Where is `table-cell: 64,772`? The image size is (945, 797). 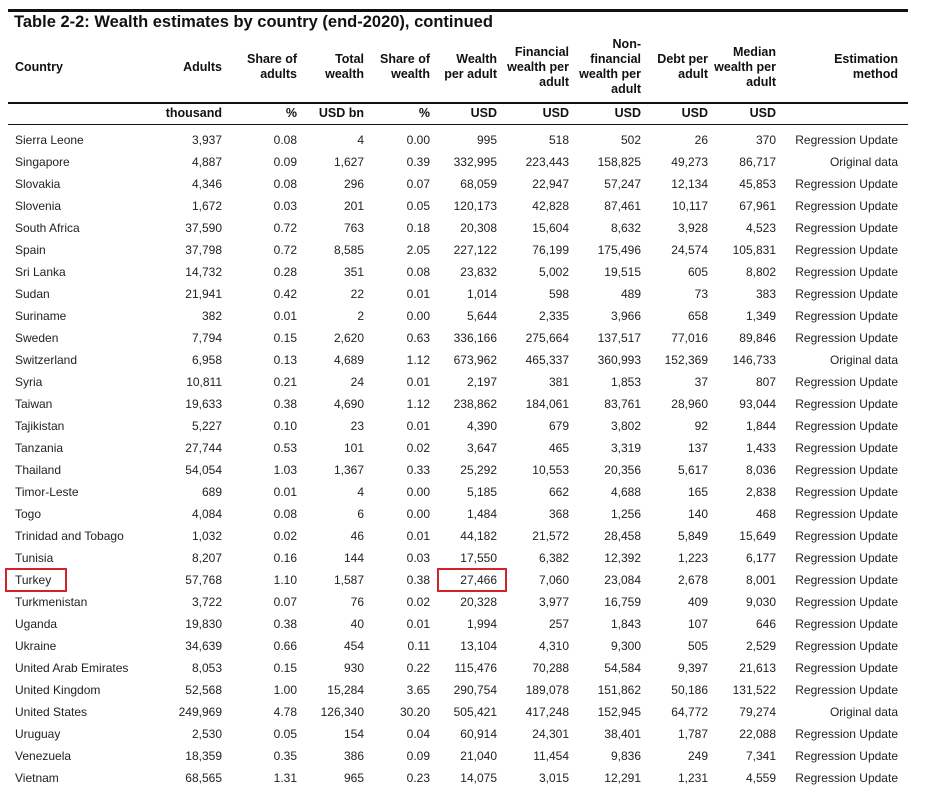
table-cell: 64,772 is located at coordinates (689, 712).